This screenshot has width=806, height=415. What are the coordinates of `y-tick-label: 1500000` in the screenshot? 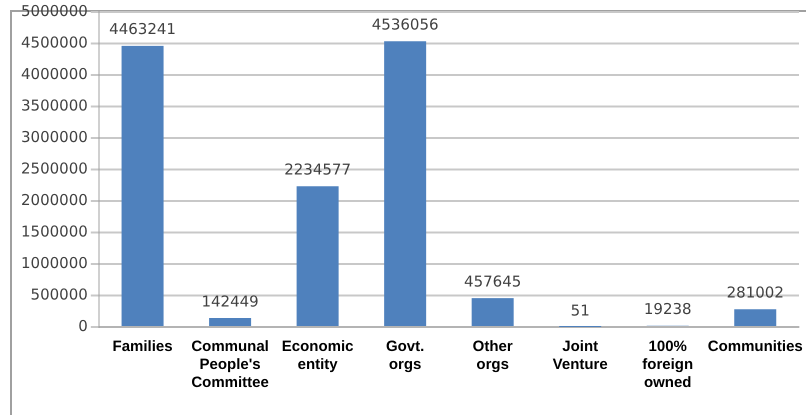 It's located at (54, 231).